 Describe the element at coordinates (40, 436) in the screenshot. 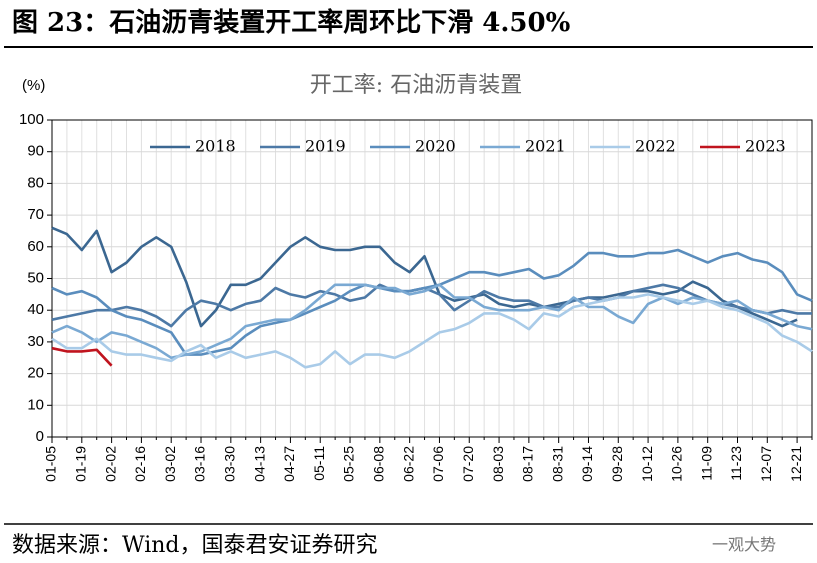

I see `y-tick-label: 0` at that location.